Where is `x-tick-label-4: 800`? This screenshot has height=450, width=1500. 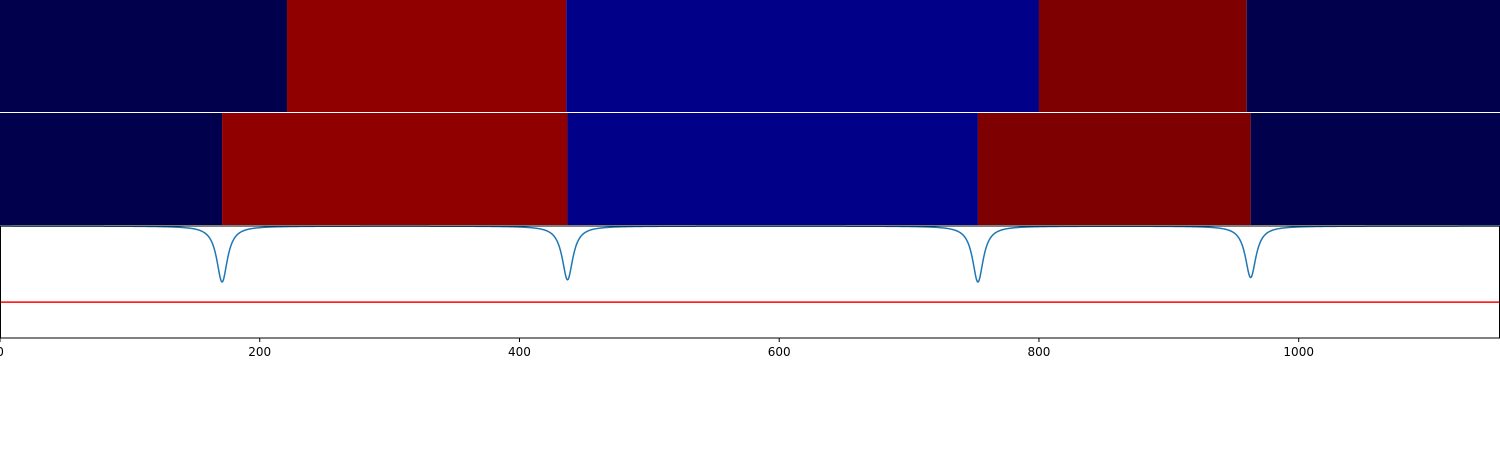
x-tick-label-4: 800 is located at coordinates (1039, 352).